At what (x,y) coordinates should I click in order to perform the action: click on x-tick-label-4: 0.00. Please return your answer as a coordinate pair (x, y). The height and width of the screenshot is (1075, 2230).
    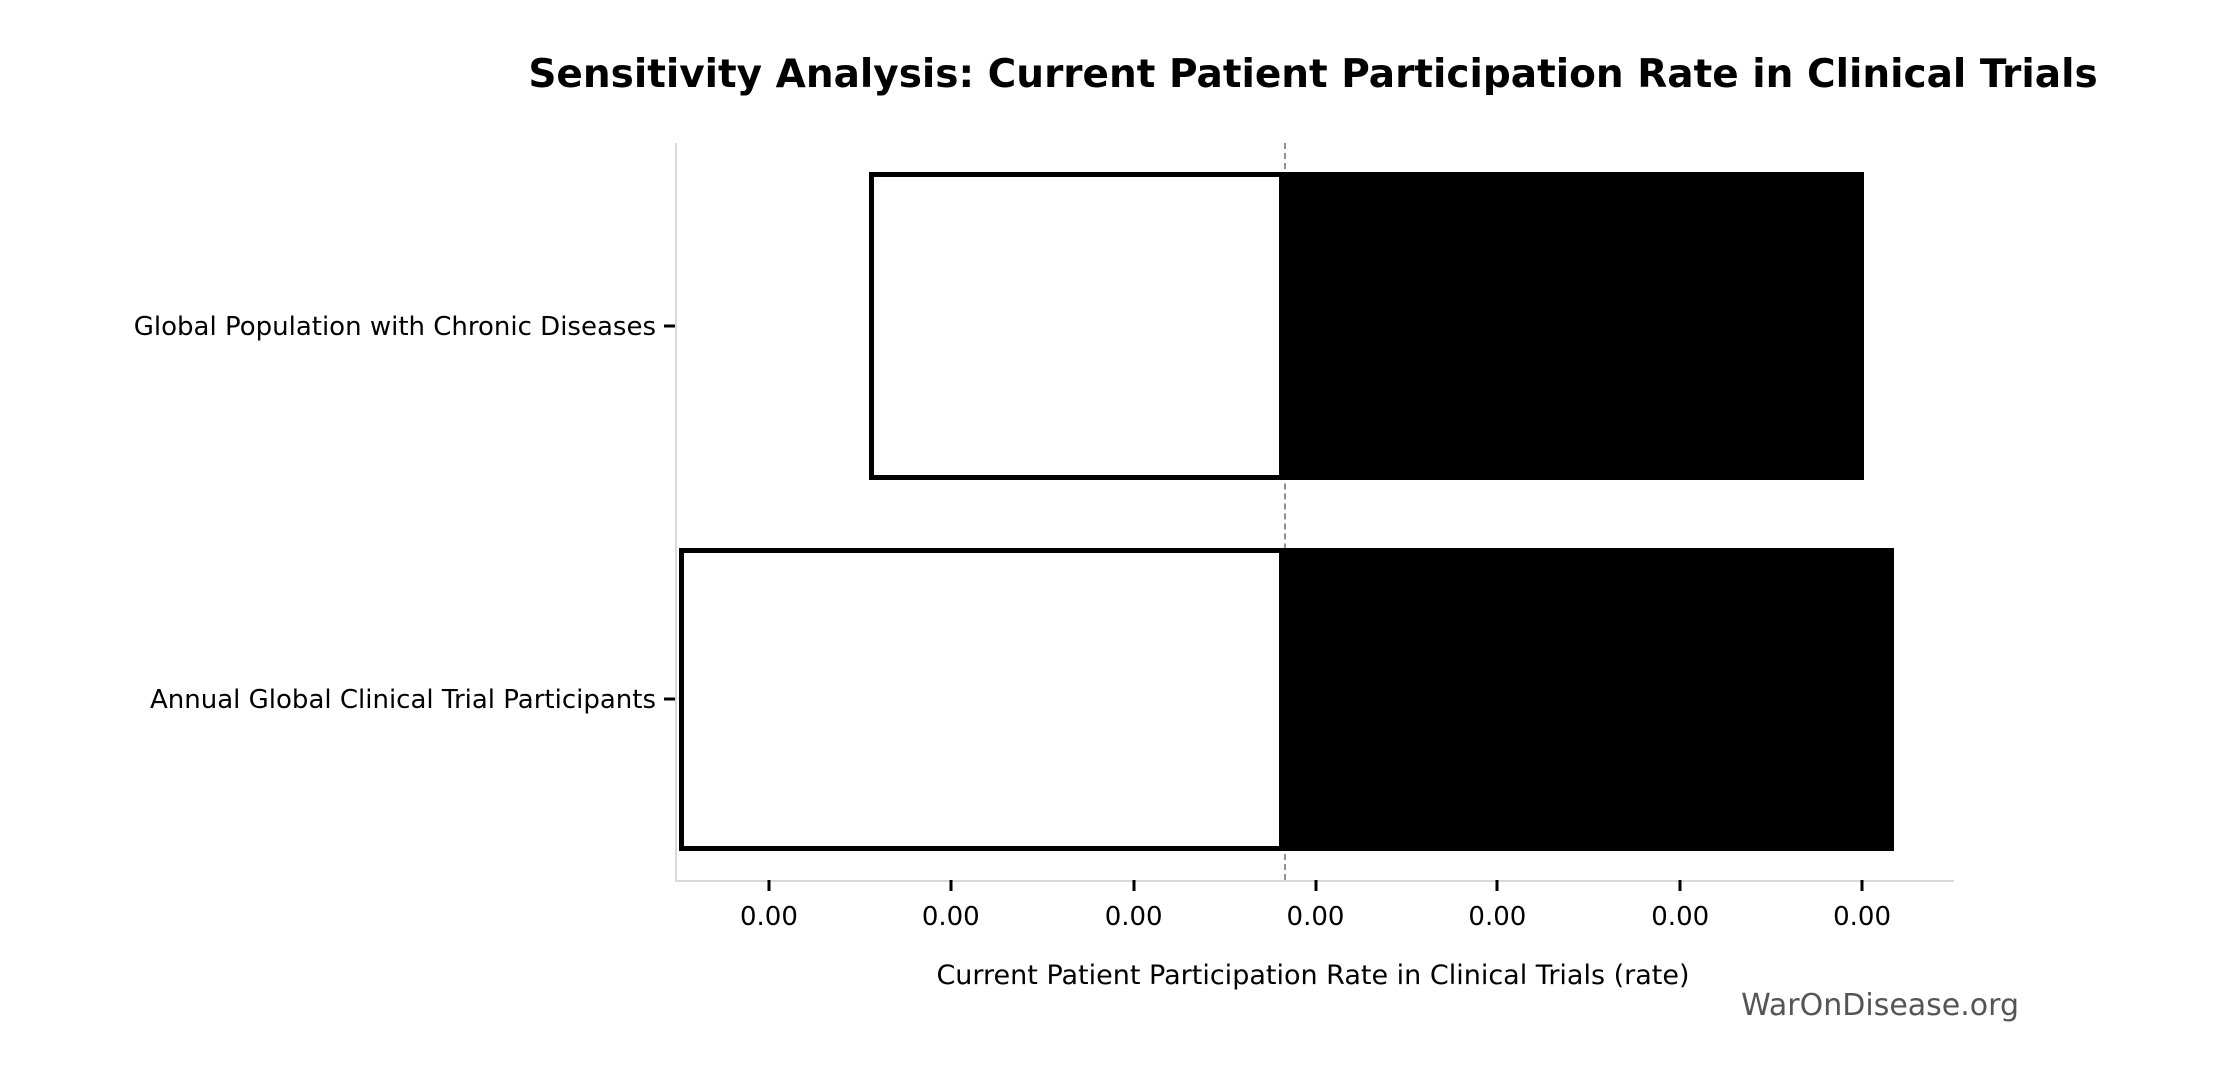
    Looking at the image, I should click on (1497, 917).